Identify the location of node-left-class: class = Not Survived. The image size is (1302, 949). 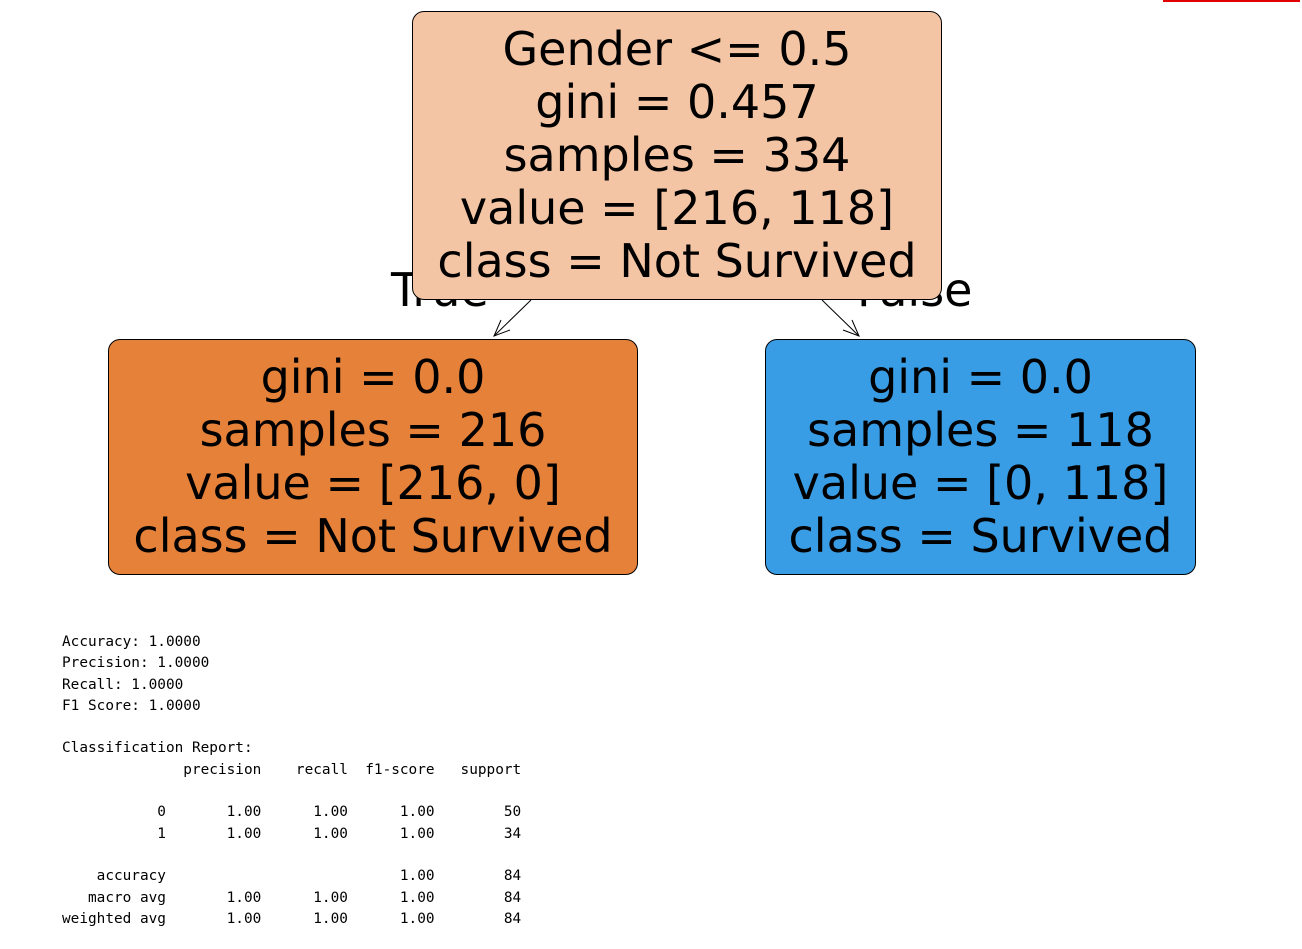
(373, 536).